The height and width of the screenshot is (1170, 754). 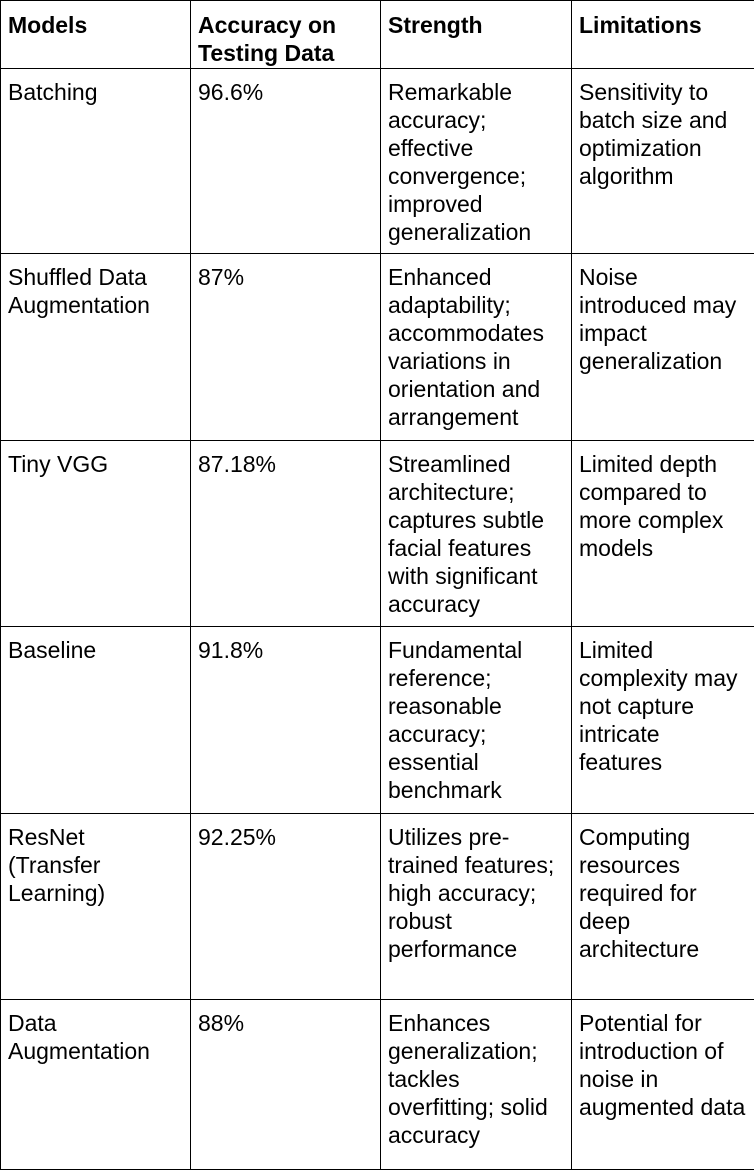 What do you see at coordinates (286, 161) in the screenshot?
I see `accuracy-cell: 96.6%` at bounding box center [286, 161].